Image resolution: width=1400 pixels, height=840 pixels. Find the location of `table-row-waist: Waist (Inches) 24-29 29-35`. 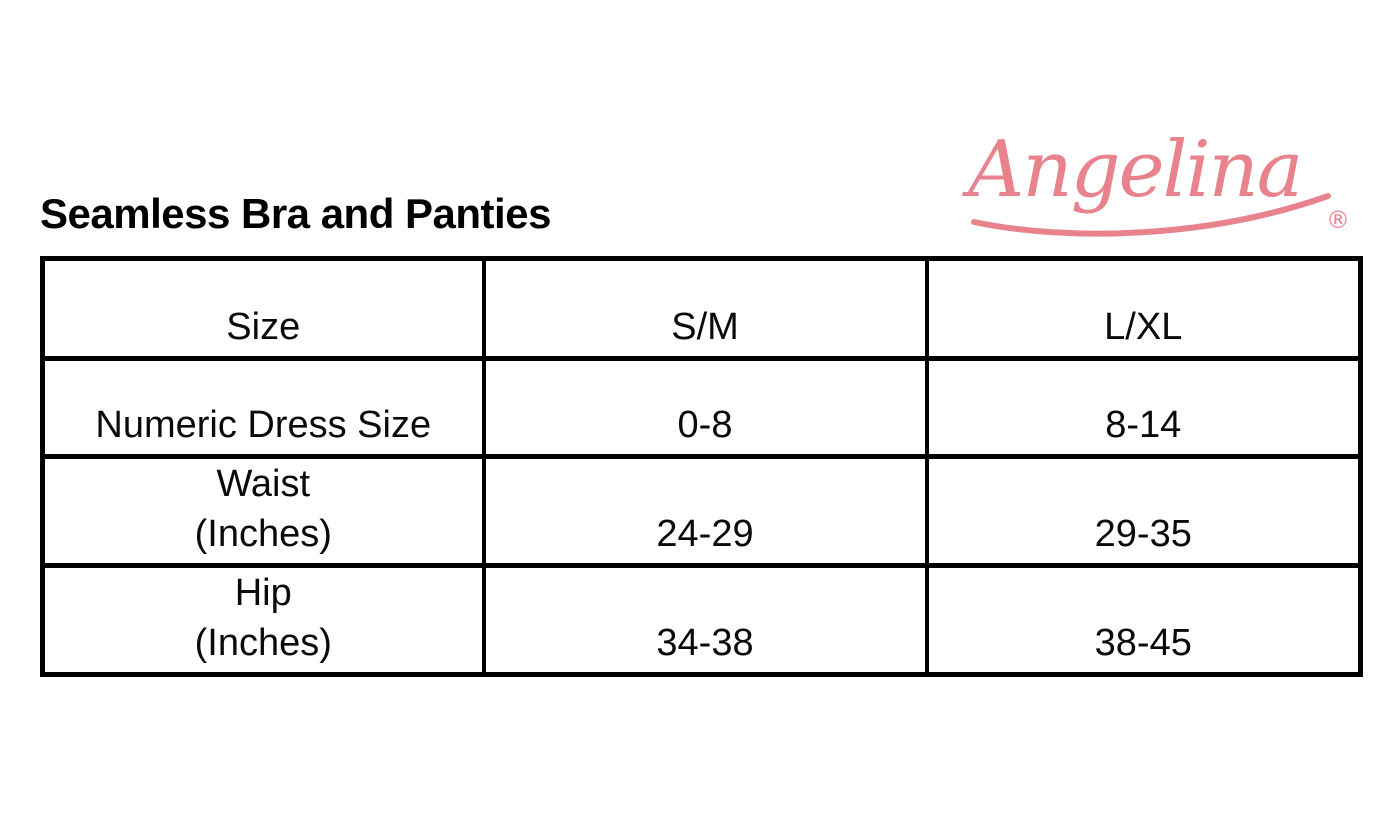

table-row-waist: Waist (Inches) 24-29 29-35 is located at coordinates (701, 511).